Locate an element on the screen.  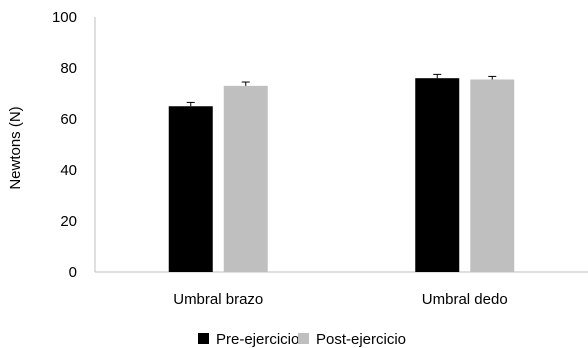
y-tick-label: 40 is located at coordinates (68, 170).